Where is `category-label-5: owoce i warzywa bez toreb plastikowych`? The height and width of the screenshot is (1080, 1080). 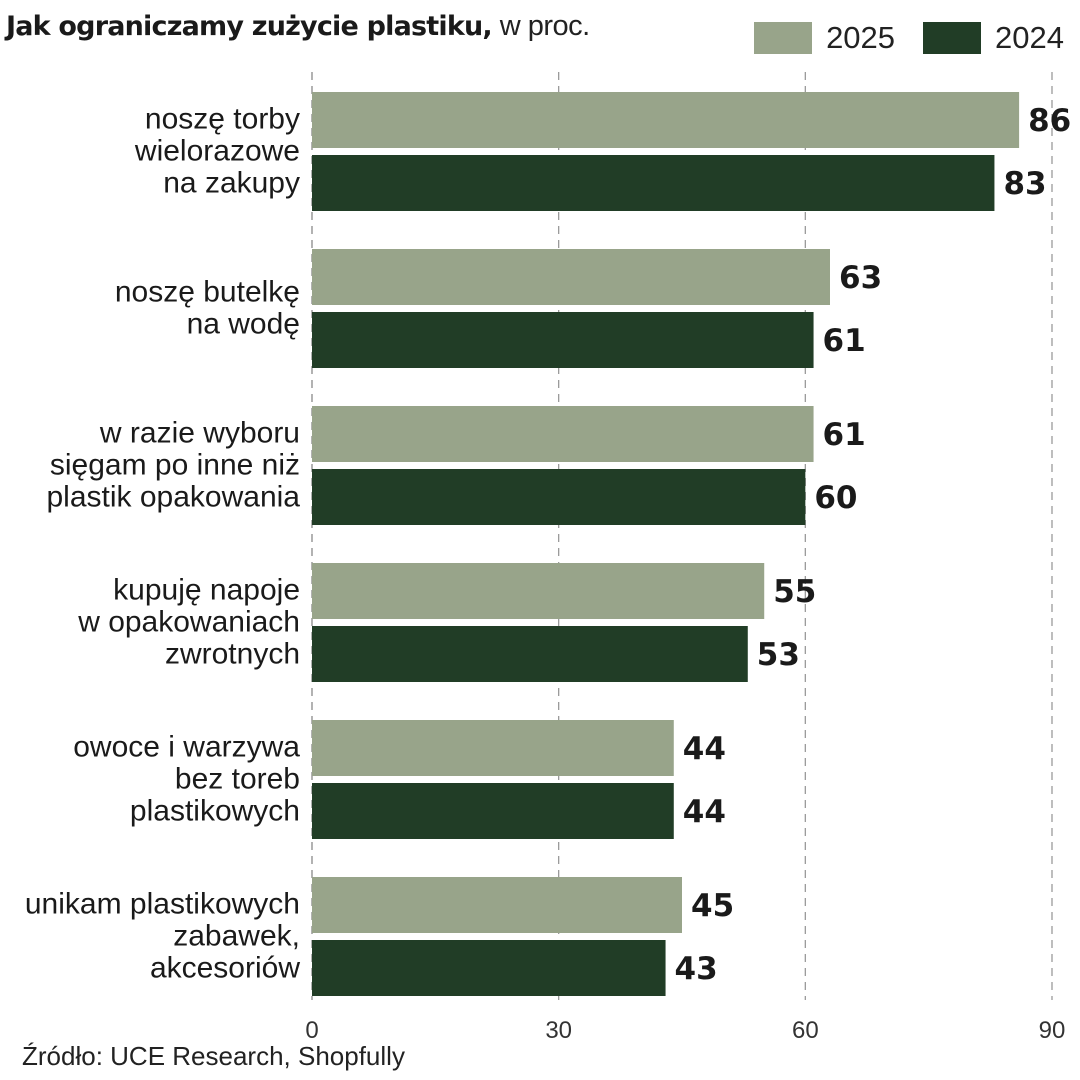
category-label-5: owoce i warzywa bez toreb plastikowych is located at coordinates (186, 779).